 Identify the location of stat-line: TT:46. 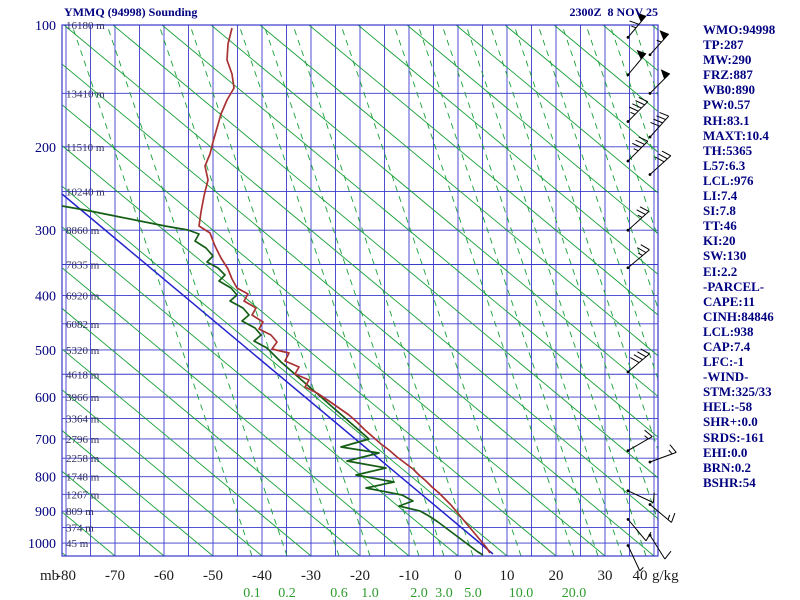
(720, 226).